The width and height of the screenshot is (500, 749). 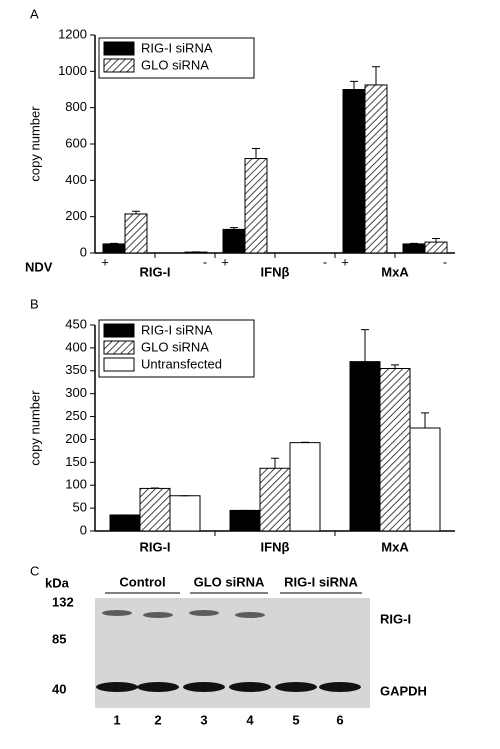 I want to click on x-tick-label: RIG-I, so click(x=154, y=546).